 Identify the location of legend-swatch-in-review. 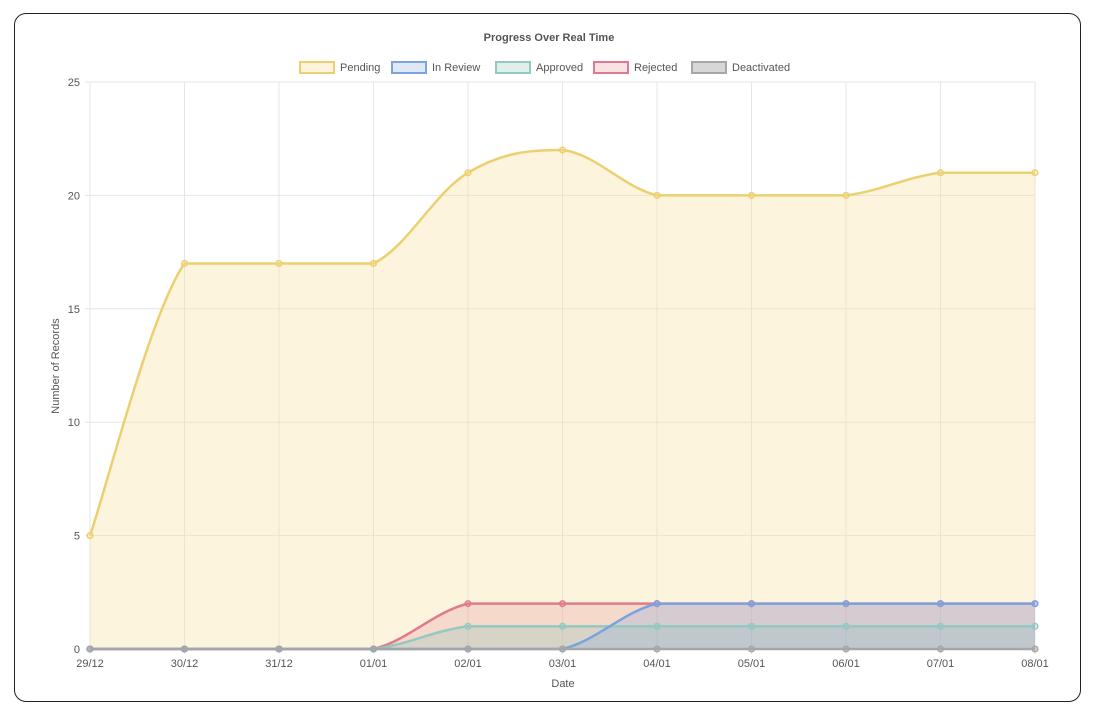
(409, 67).